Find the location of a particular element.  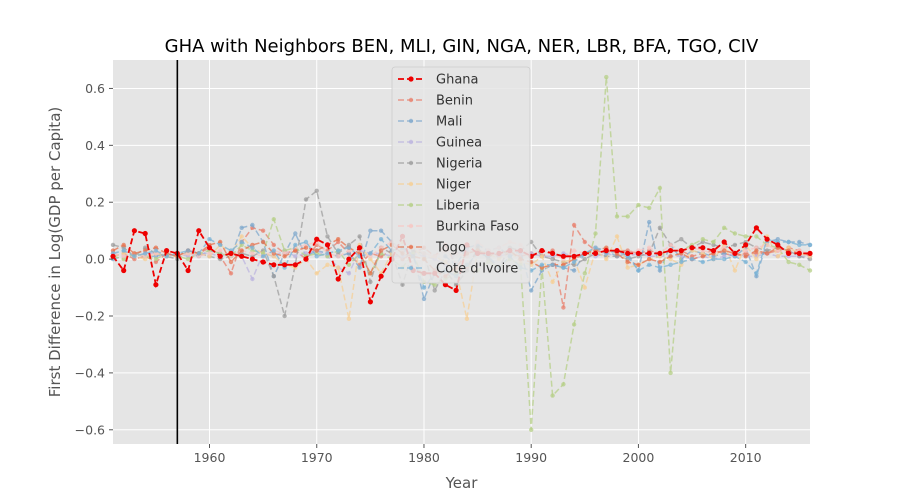

y-tick-label: −0.6 is located at coordinates (90, 429).